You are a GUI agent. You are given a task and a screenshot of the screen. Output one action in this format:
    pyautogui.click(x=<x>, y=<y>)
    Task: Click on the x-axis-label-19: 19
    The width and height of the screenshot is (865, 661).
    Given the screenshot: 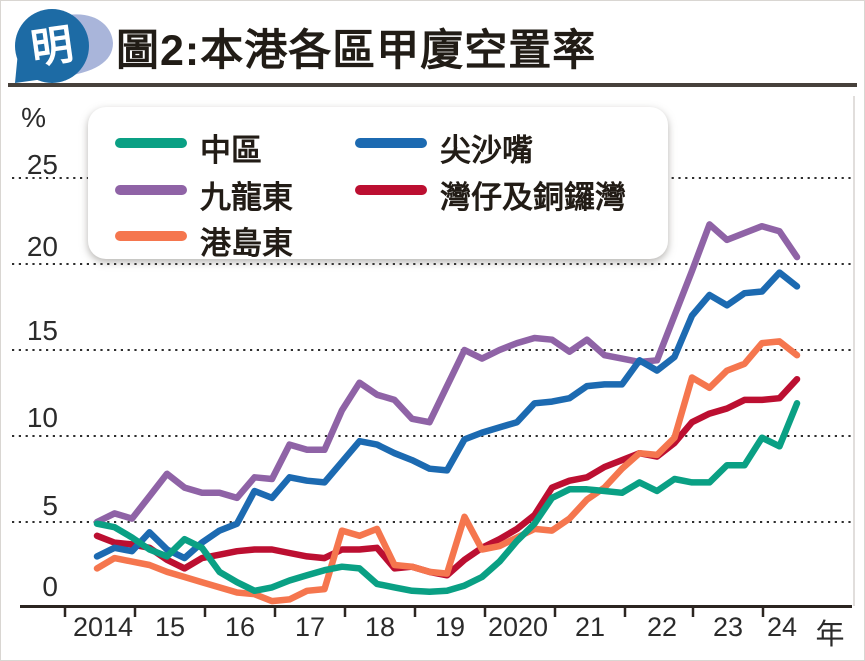 What is the action you would take?
    pyautogui.click(x=450, y=627)
    